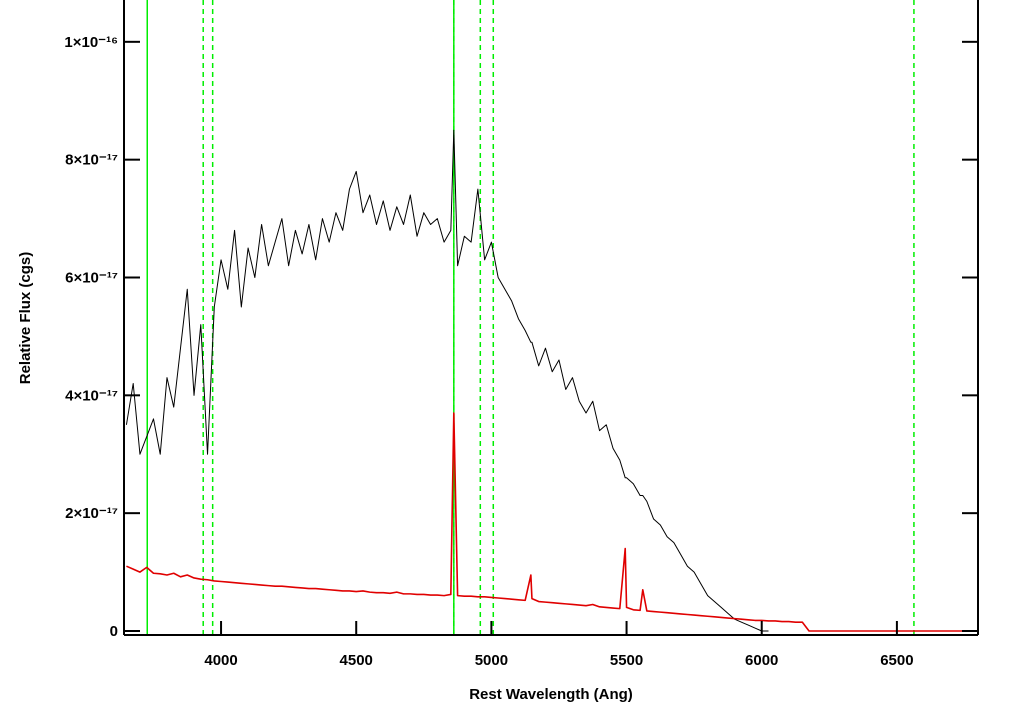  What do you see at coordinates (91, 277) in the screenshot?
I see `y-tick-label: 6×10⁻¹⁷` at bounding box center [91, 277].